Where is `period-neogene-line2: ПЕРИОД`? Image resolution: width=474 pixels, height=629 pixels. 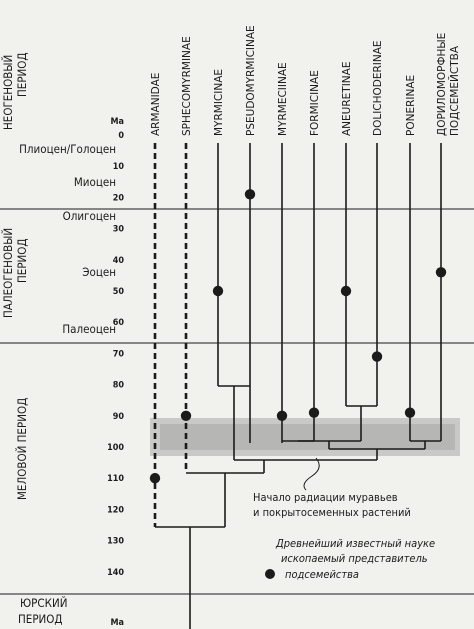 period-neogene-line2: ПЕРИОД is located at coordinates (22, 74).